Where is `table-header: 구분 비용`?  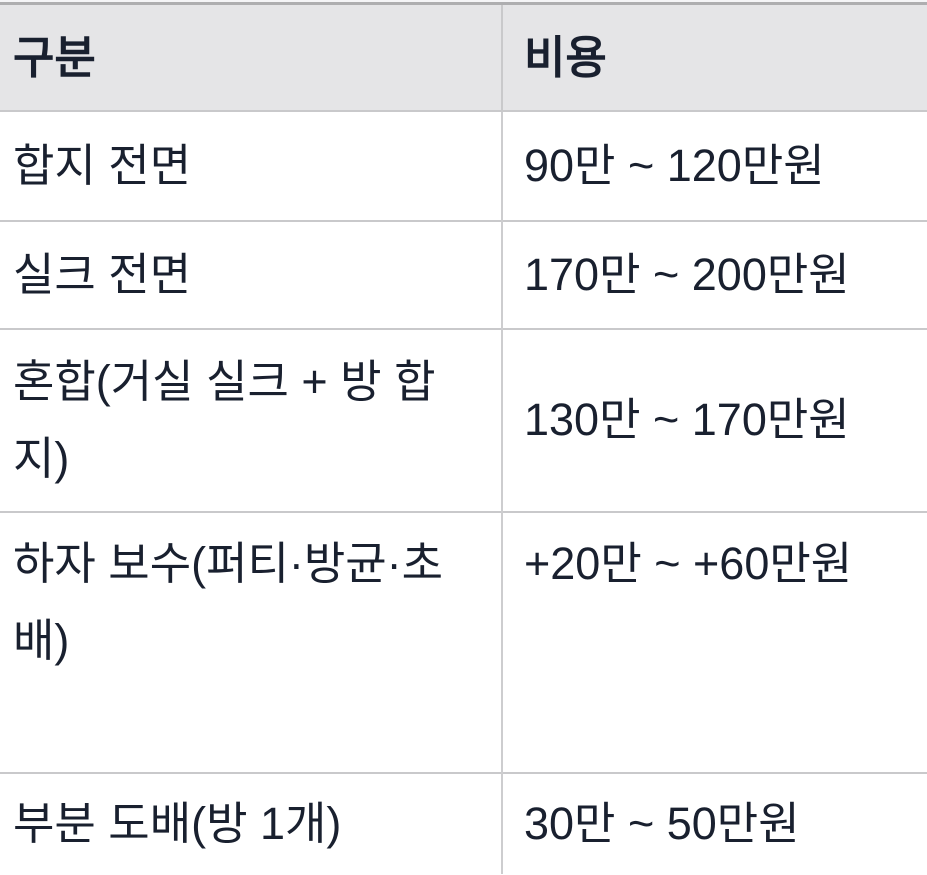 table-header: 구분 비용 is located at coordinates (463, 57).